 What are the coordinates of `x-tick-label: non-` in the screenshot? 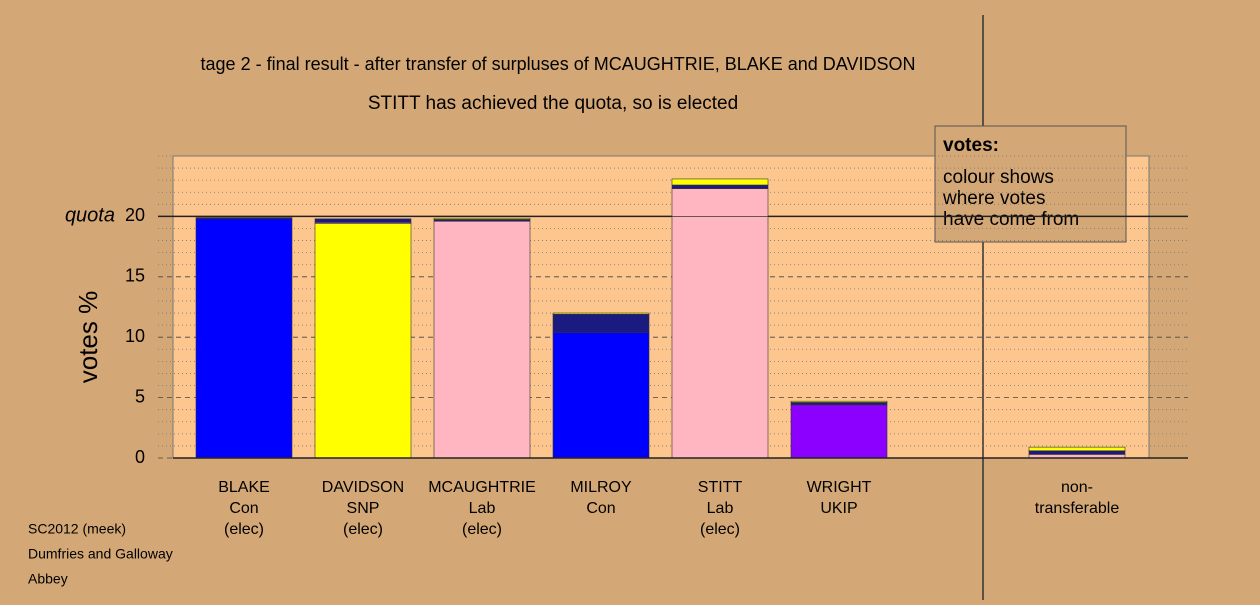 It's located at (1077, 487).